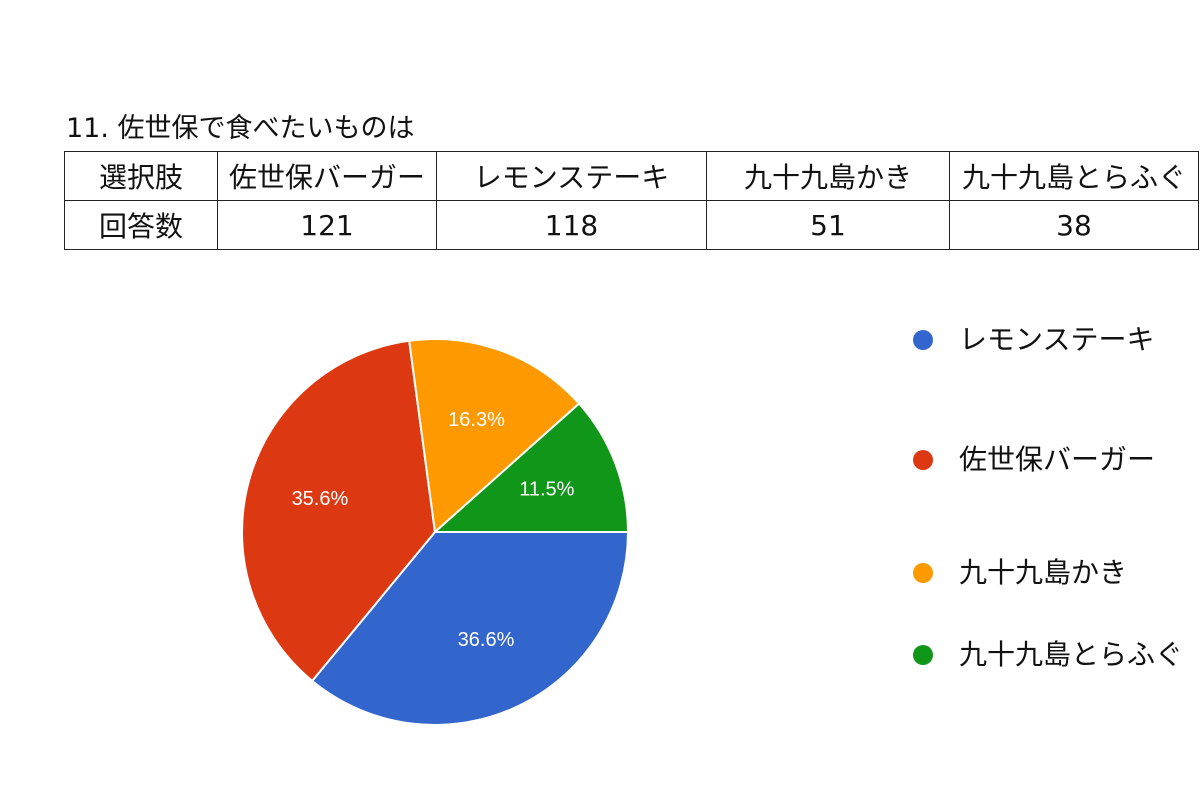 The height and width of the screenshot is (800, 1200). Describe the element at coordinates (1071, 654) in the screenshot. I see `legend-label: 九十九島とらふぐ` at that location.